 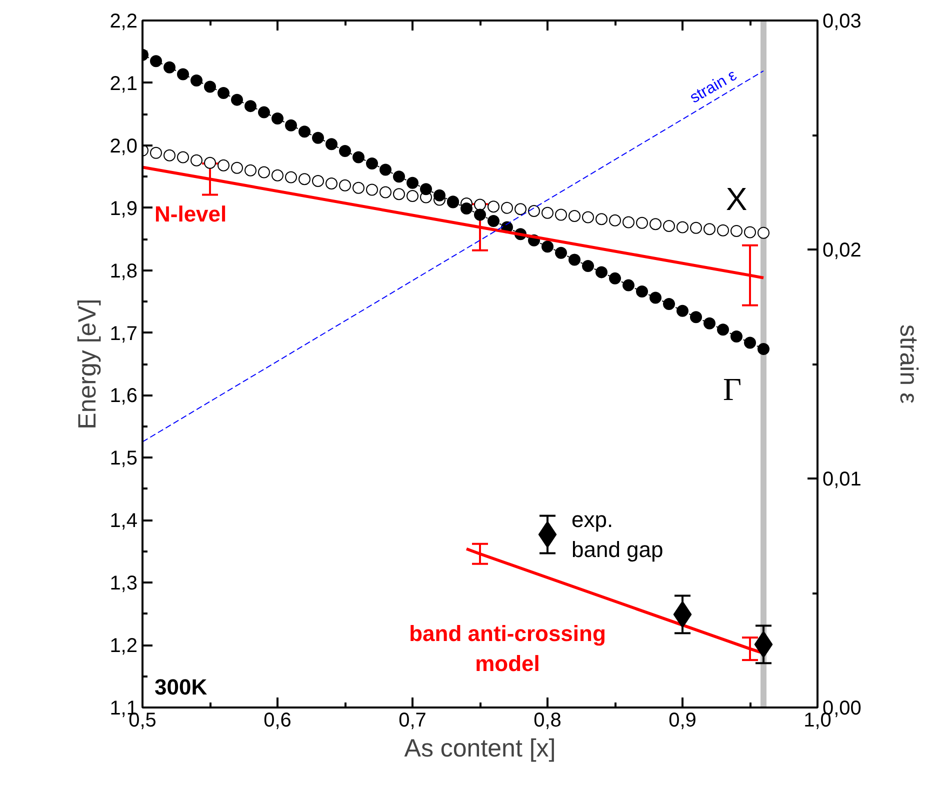 What do you see at coordinates (124, 521) in the screenshot?
I see `y-tick-label: 1,4` at bounding box center [124, 521].